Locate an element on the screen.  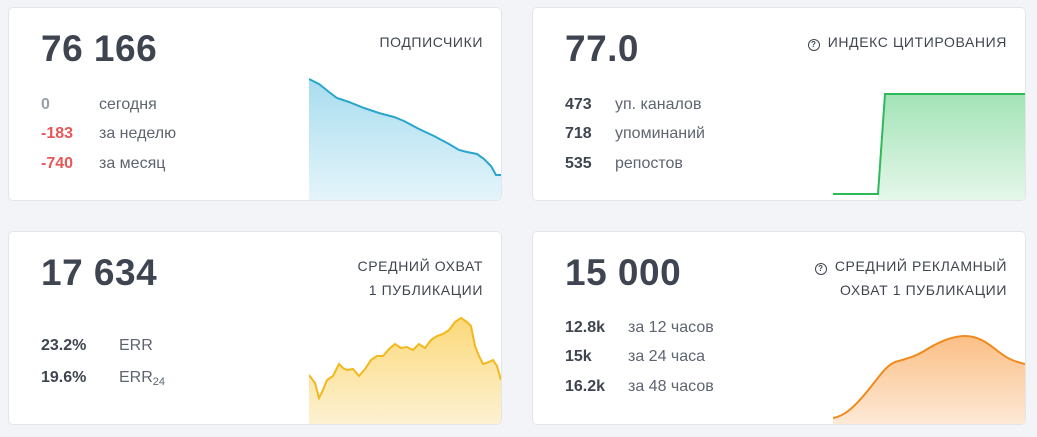
reach-label: СРЕДНИЙ ОХВАТ 1 ПУБЛИКАЦИИ is located at coordinates (420, 278).